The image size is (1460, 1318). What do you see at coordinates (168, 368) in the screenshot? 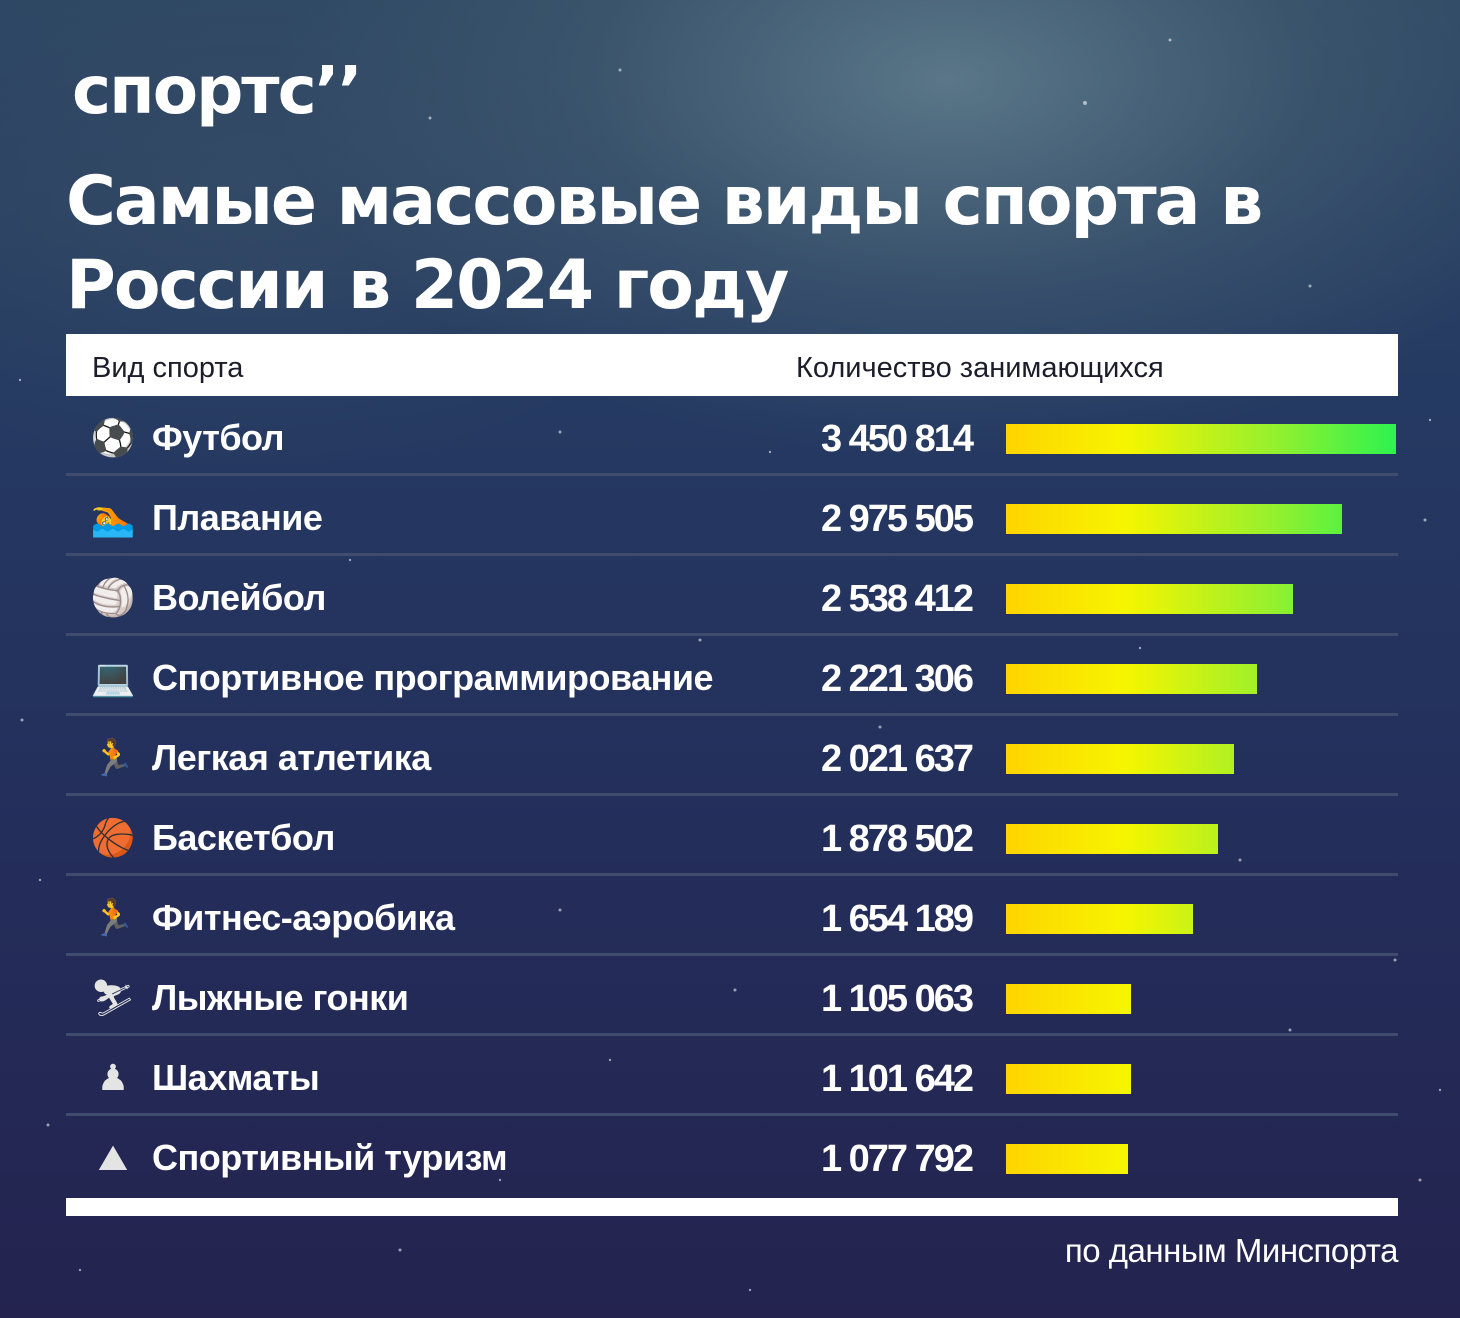
I see `column-header-sport: Вид спорта` at bounding box center [168, 368].